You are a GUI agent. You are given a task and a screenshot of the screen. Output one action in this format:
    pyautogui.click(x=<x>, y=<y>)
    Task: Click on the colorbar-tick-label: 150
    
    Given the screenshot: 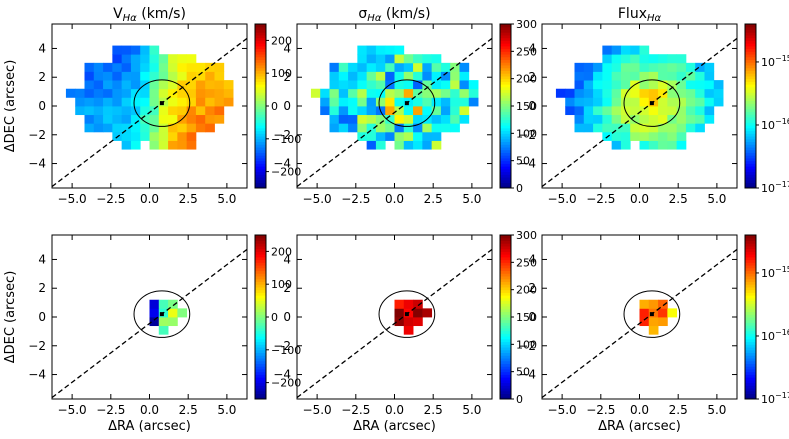 What is the action you would take?
    pyautogui.click(x=526, y=317)
    